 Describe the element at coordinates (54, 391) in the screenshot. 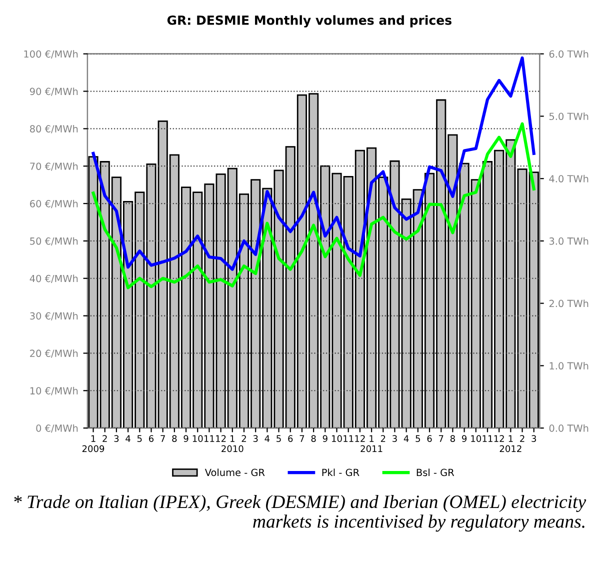

I see `y-tick-label: 10 €/MWh` at that location.